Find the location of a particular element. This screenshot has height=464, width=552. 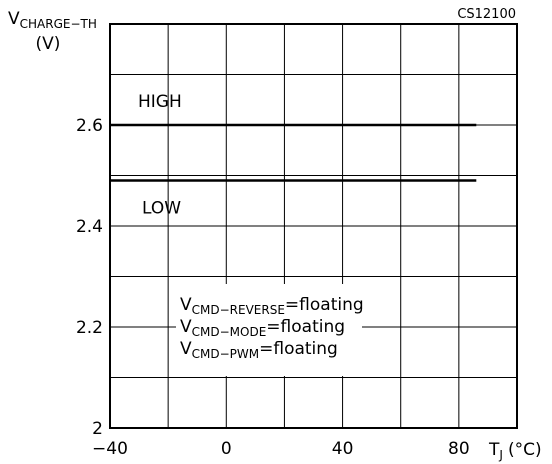

x-axis-title: TJ (°C) is located at coordinates (515, 451).